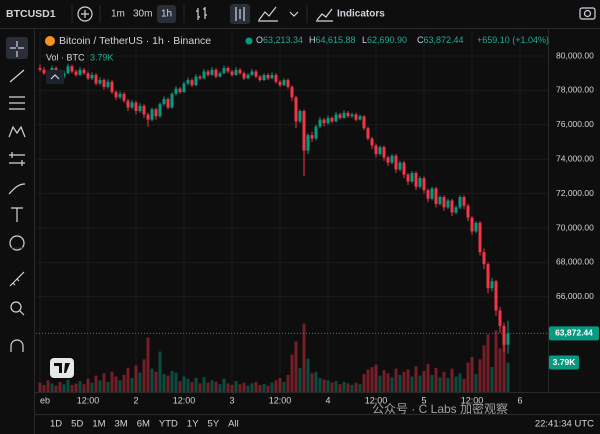 Image resolution: width=600 pixels, height=434 pixels. I want to click on collapse-icon, so click(55, 77).